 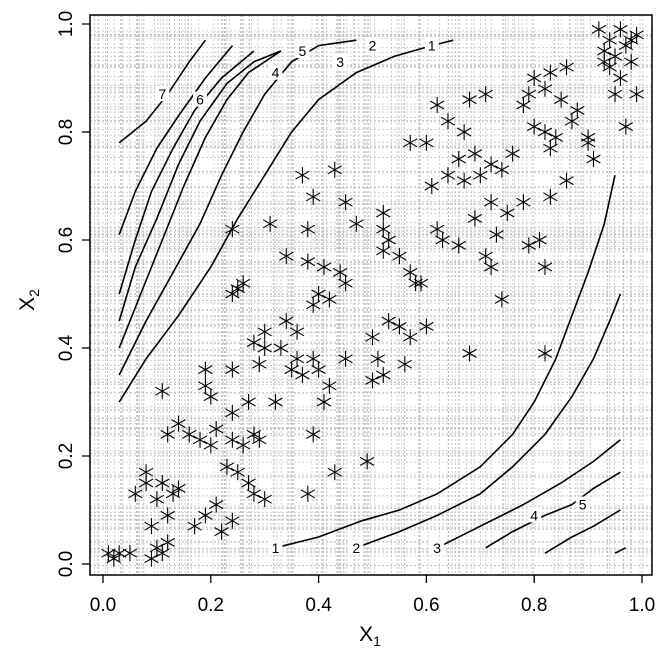 I want to click on contour-label: 1, so click(x=432, y=46).